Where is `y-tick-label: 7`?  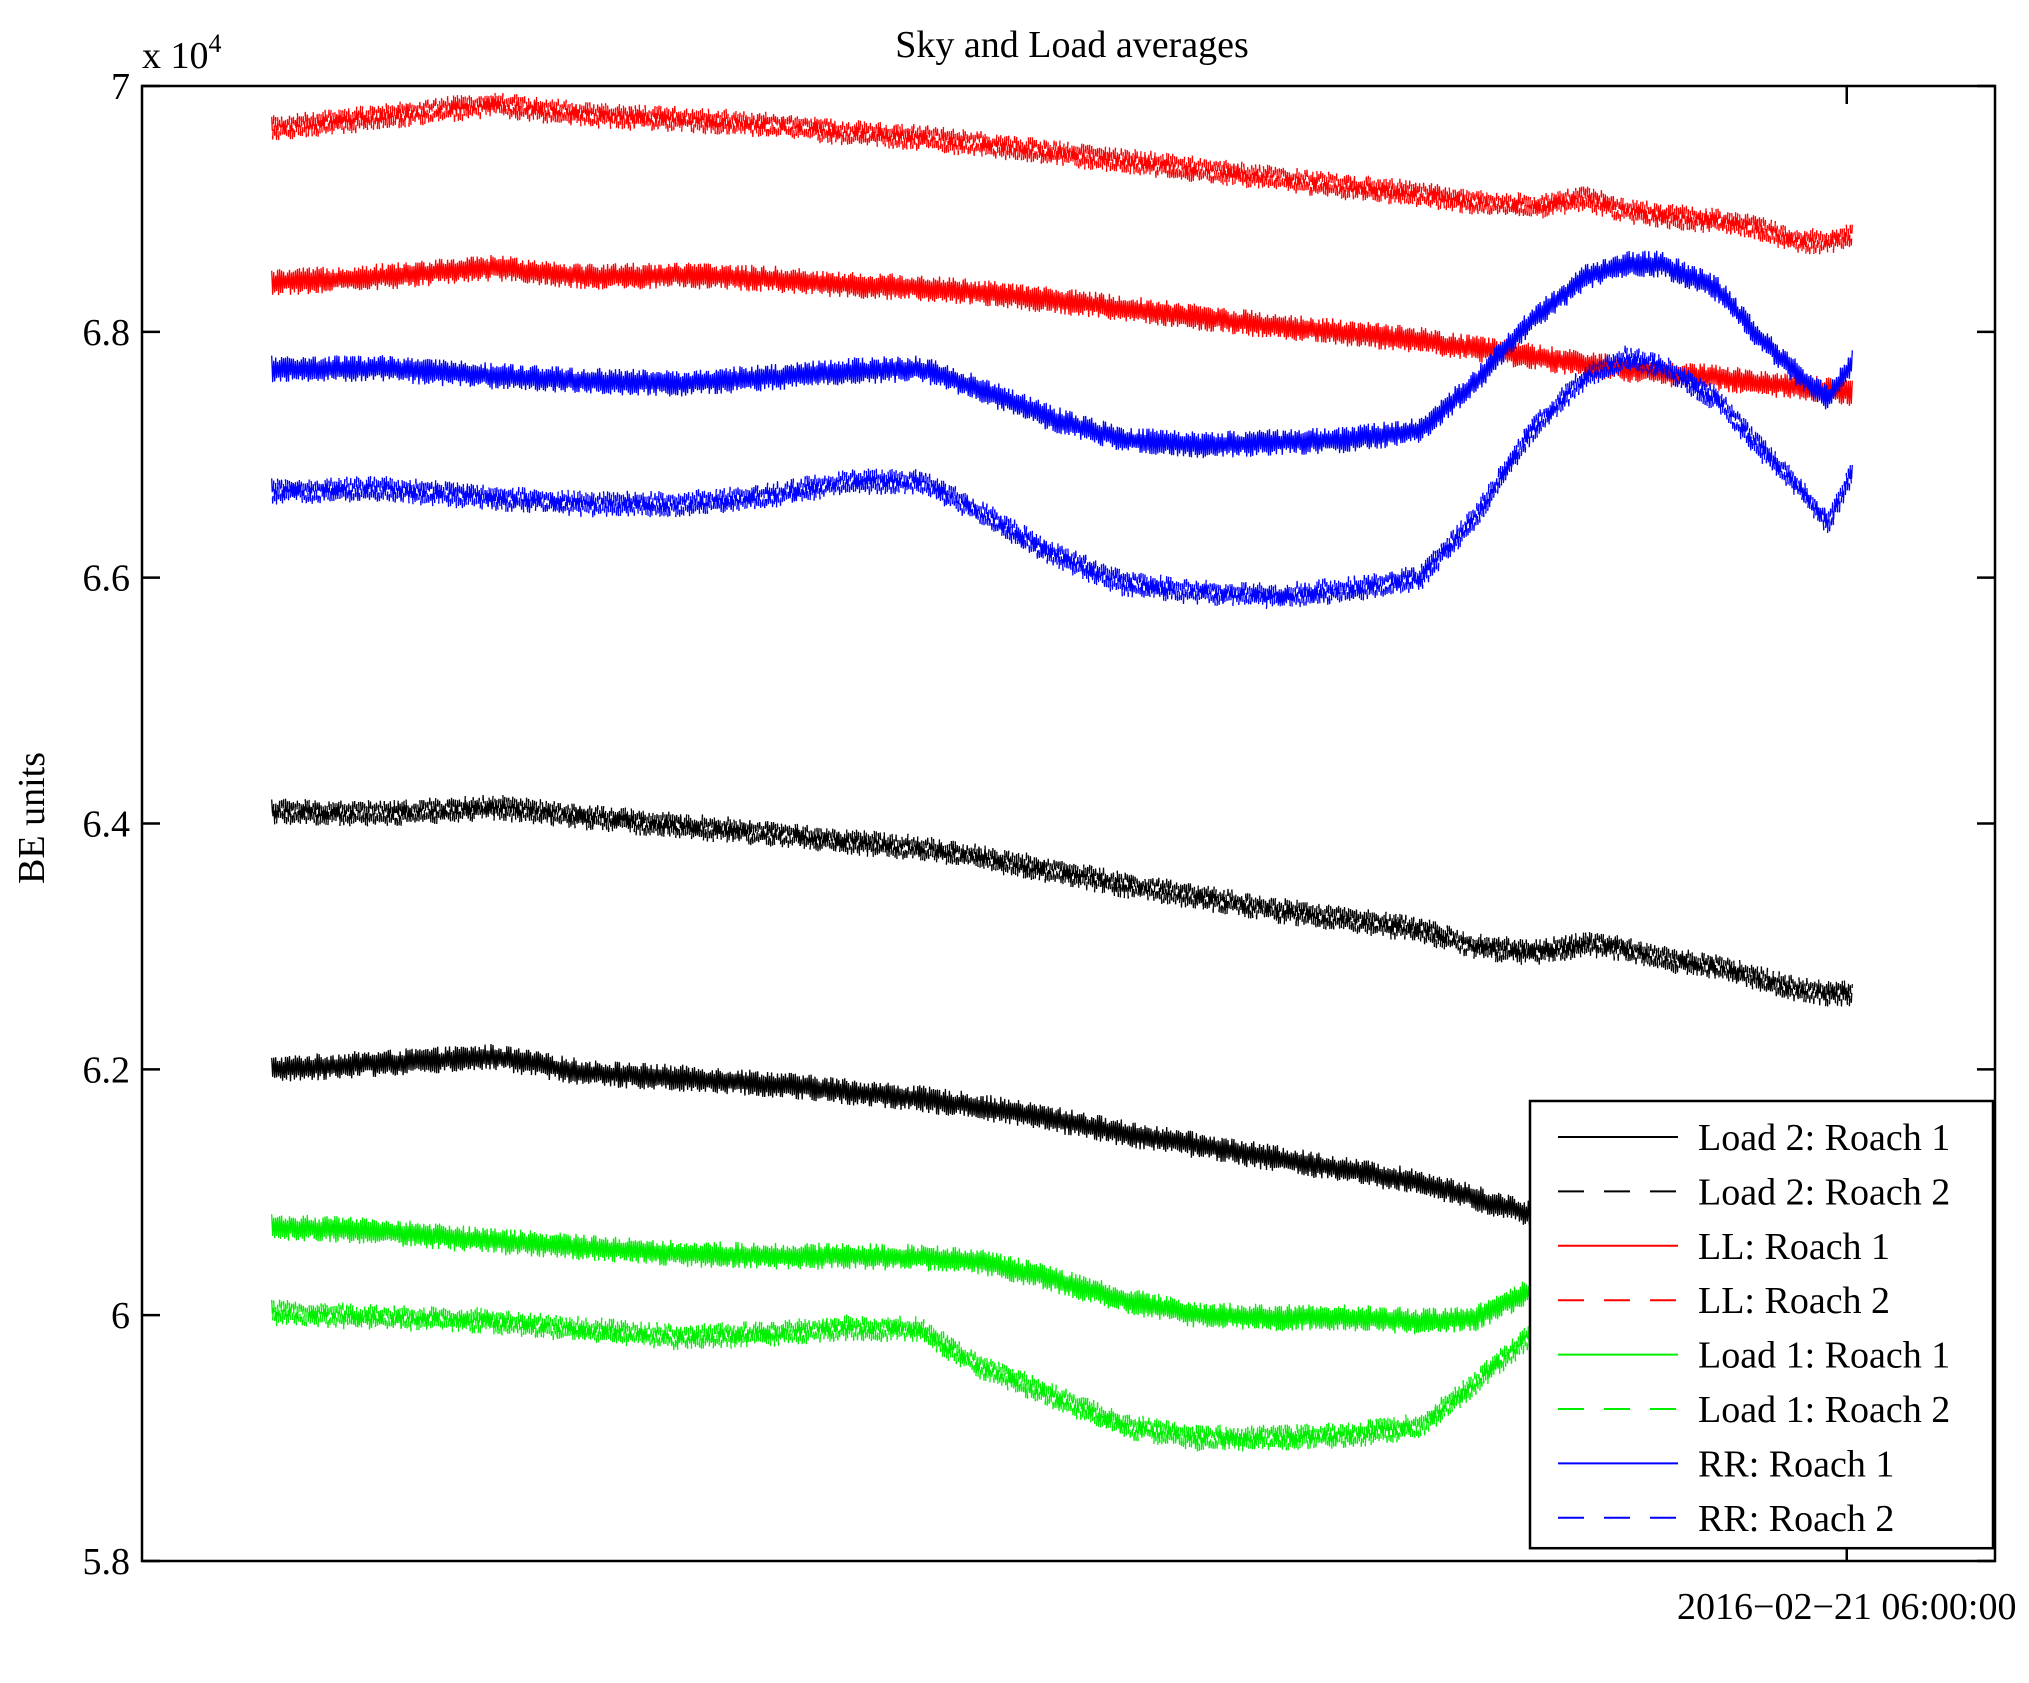 y-tick-label: 7 is located at coordinates (120, 87).